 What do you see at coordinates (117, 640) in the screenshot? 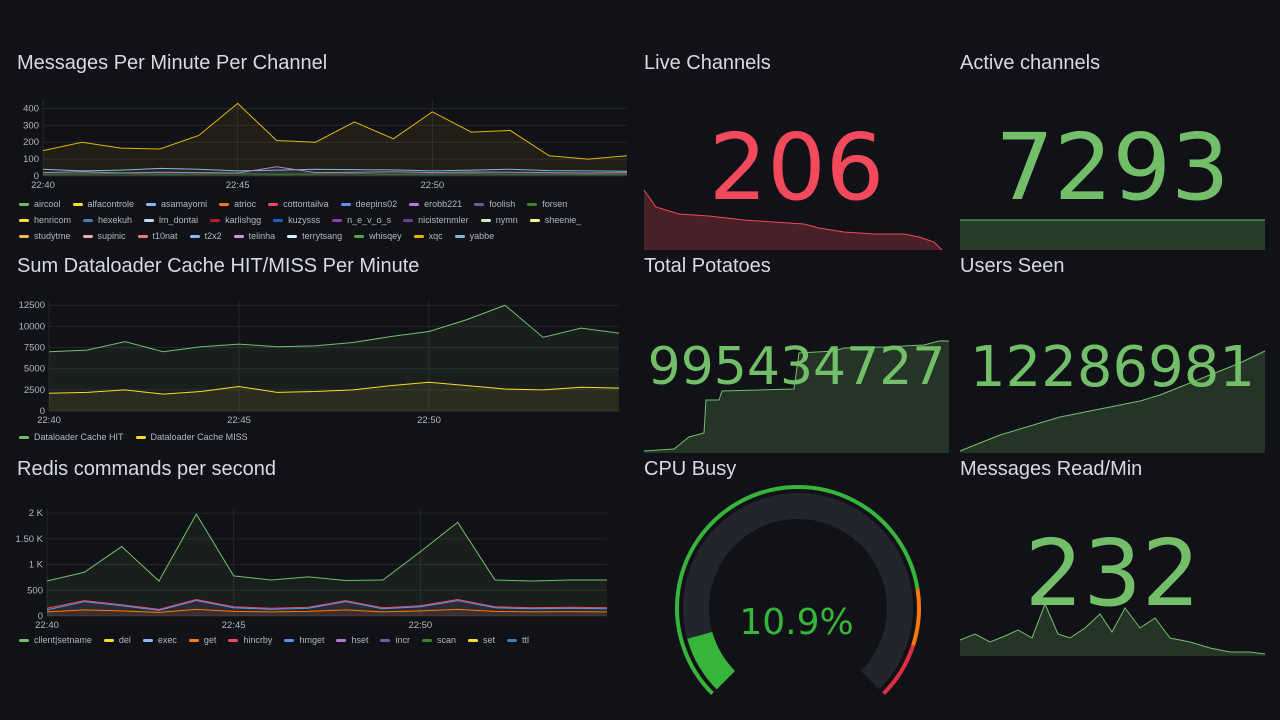
I see `legend-item: del` at bounding box center [117, 640].